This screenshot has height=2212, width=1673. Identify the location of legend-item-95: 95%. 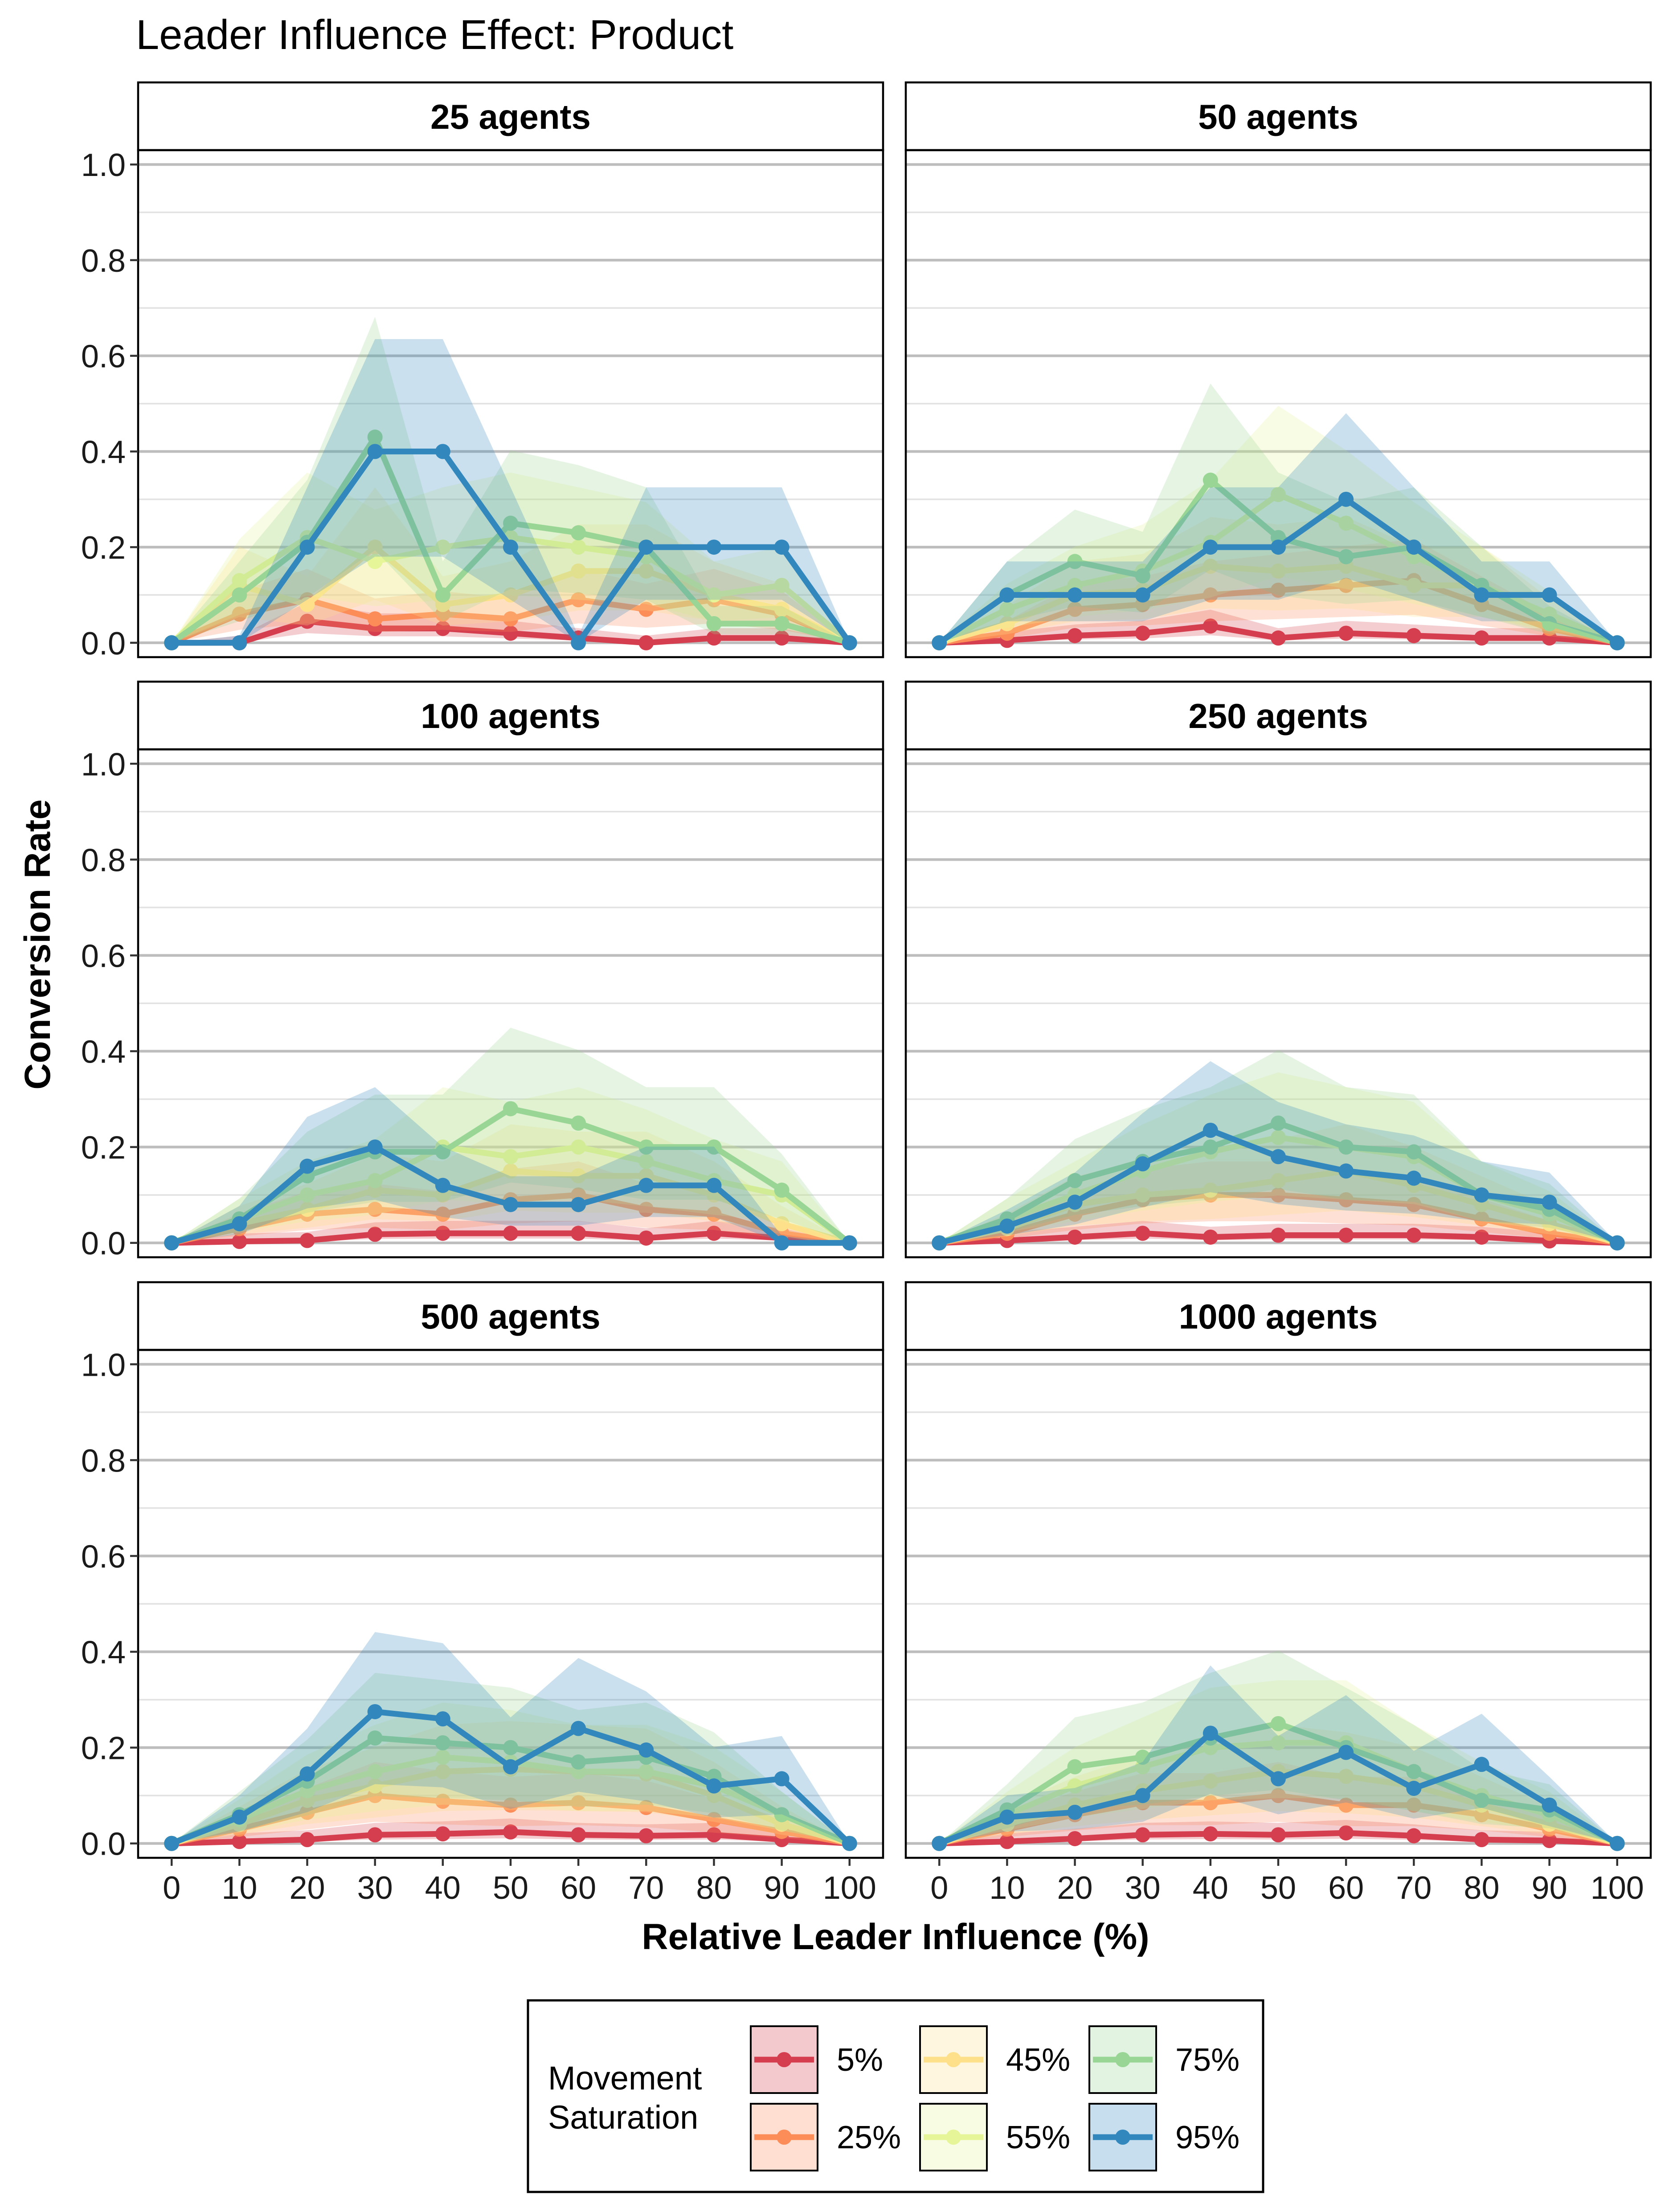
(1163, 2137).